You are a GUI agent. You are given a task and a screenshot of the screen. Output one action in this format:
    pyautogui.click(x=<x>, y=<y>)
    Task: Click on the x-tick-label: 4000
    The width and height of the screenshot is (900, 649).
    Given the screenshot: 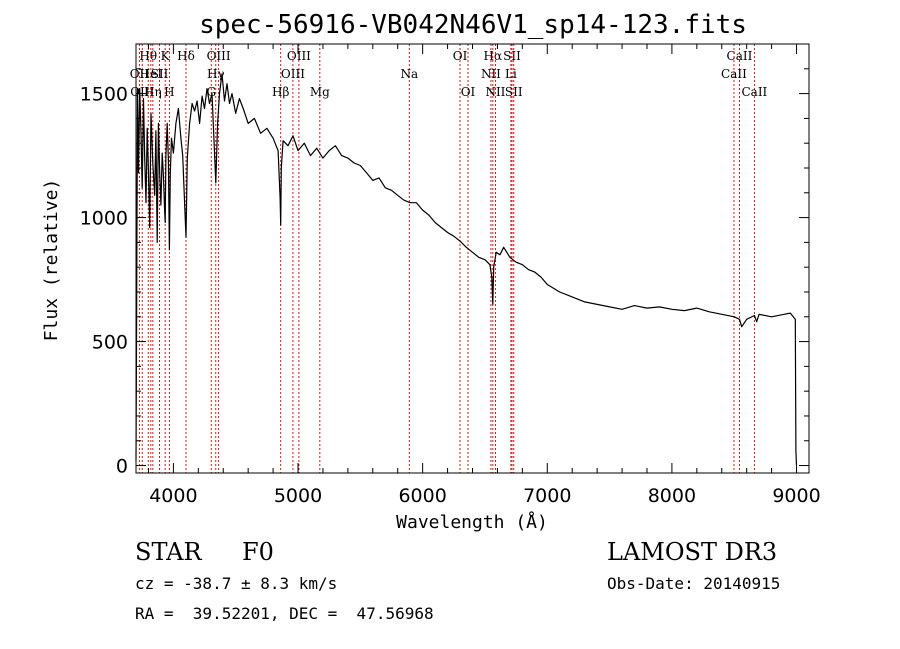 What is the action you would take?
    pyautogui.click(x=173, y=496)
    